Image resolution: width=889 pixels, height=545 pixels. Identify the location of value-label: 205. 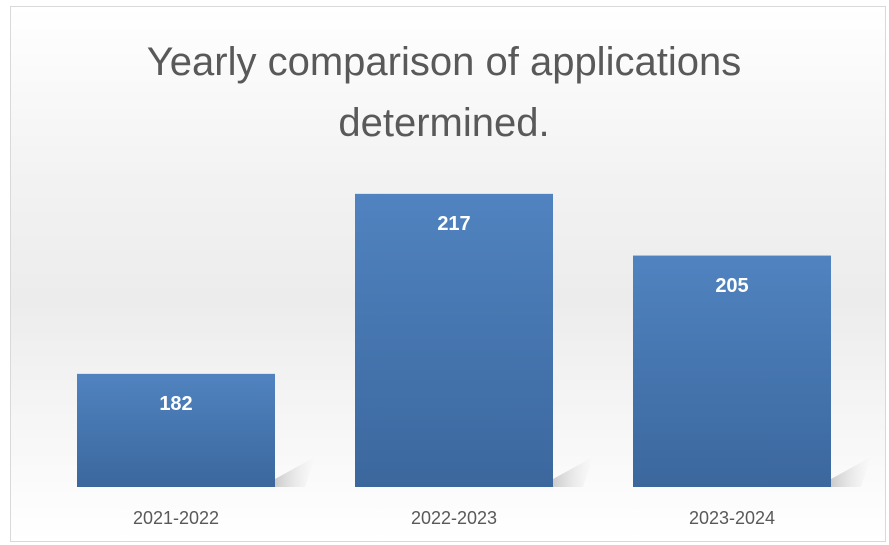
(731, 286).